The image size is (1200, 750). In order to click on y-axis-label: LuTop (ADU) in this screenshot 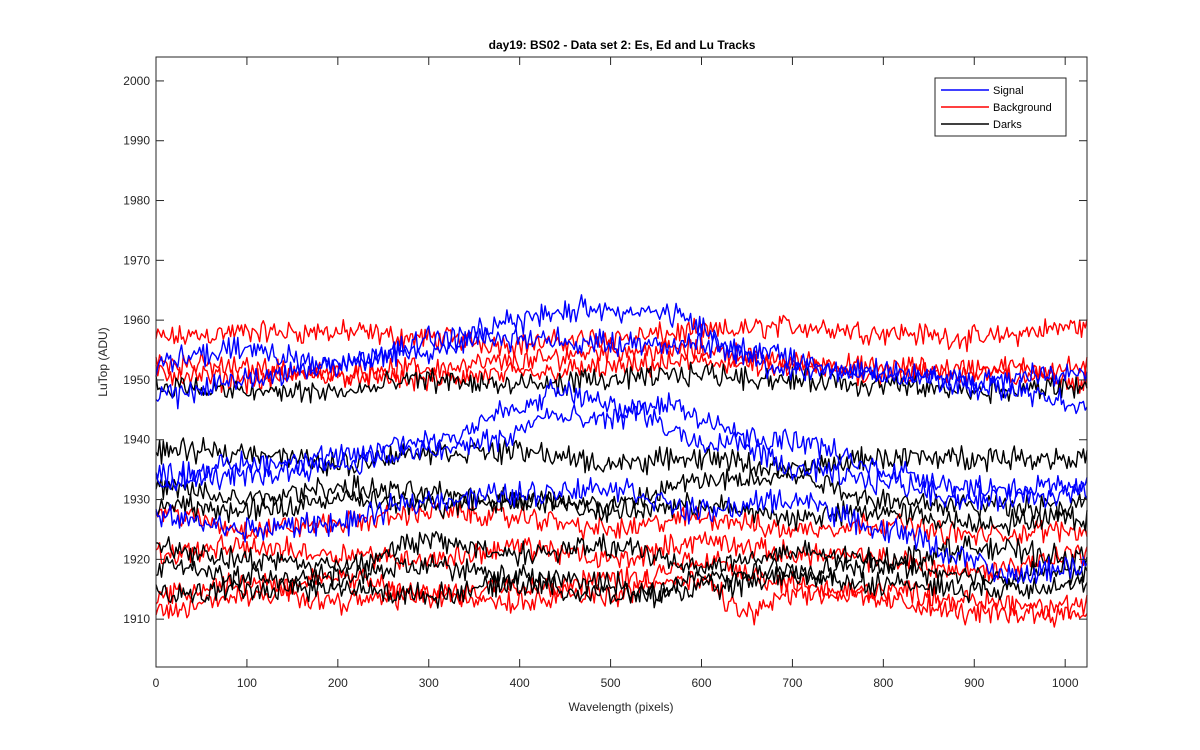, I will do `click(103, 361)`.